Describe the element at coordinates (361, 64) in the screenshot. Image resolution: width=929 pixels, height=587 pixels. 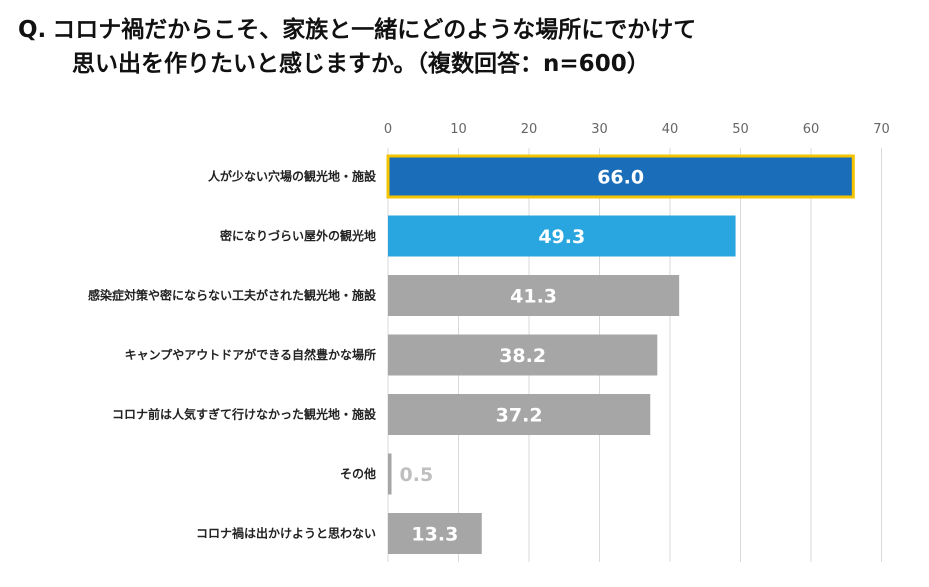
I see `chart-title-line-2: 思い出を作りたいと感じますか。（複数回答：n=600）` at that location.